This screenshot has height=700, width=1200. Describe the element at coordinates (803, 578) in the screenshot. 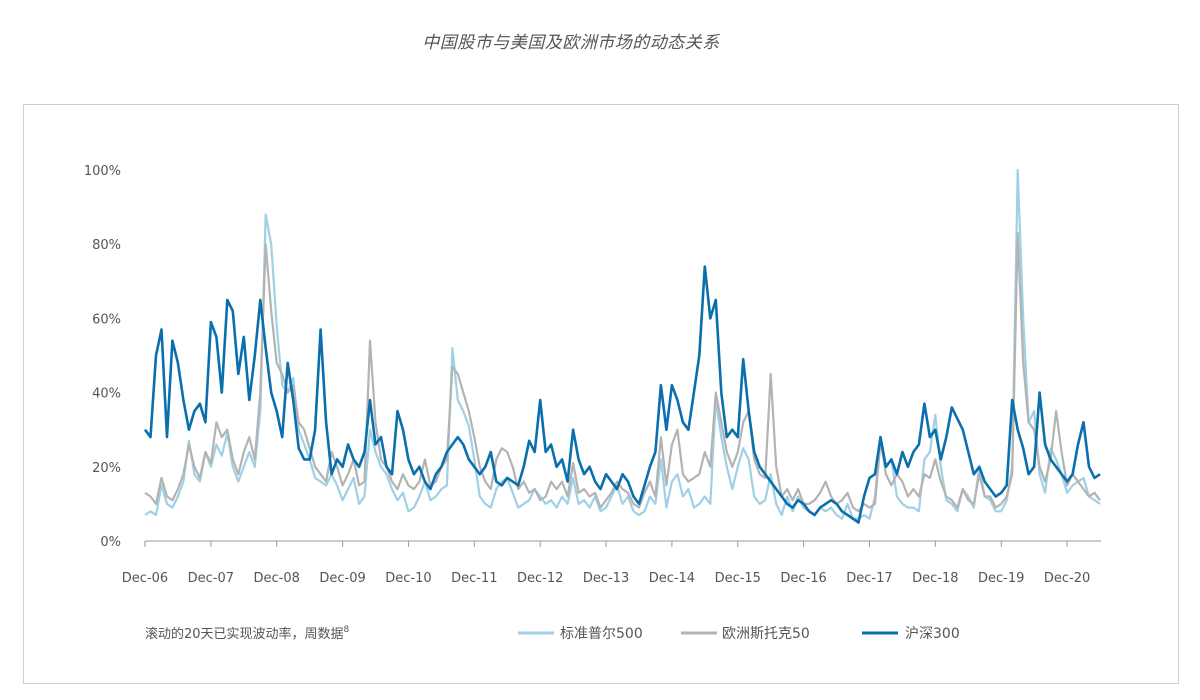

I see `x-tick-label: Dec-16` at that location.